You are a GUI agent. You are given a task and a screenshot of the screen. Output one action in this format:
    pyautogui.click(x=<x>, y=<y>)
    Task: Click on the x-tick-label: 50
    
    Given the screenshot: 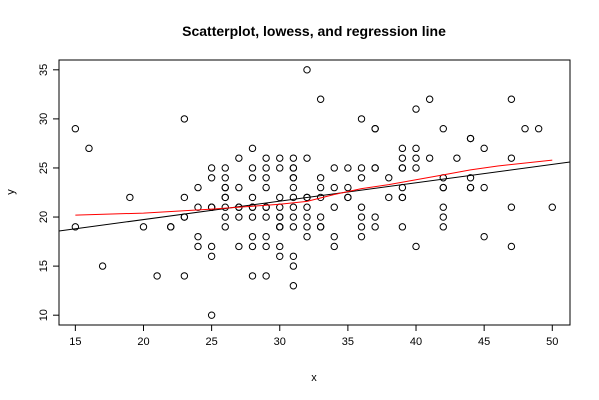 What is the action you would take?
    pyautogui.click(x=552, y=342)
    